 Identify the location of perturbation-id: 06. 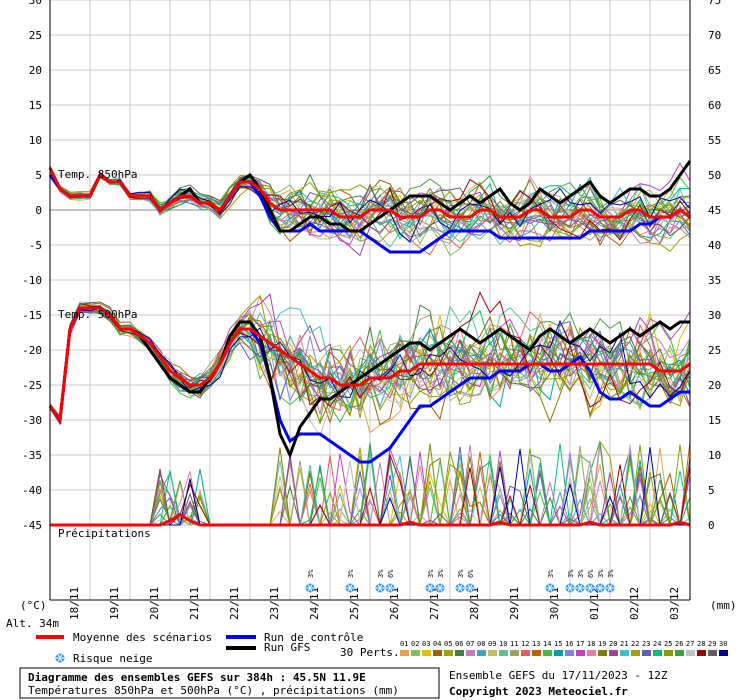
(459, 644).